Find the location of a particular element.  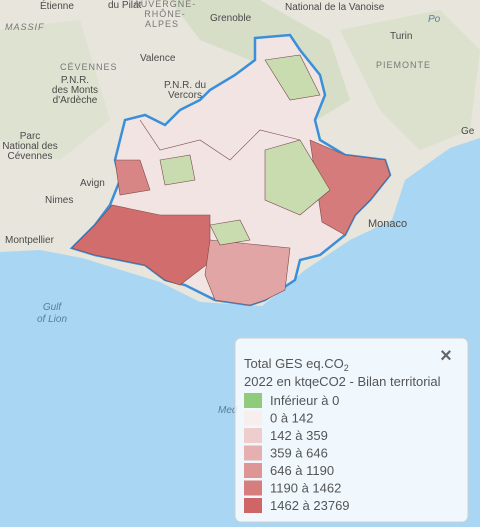

place-label: Ge is located at coordinates (468, 131).